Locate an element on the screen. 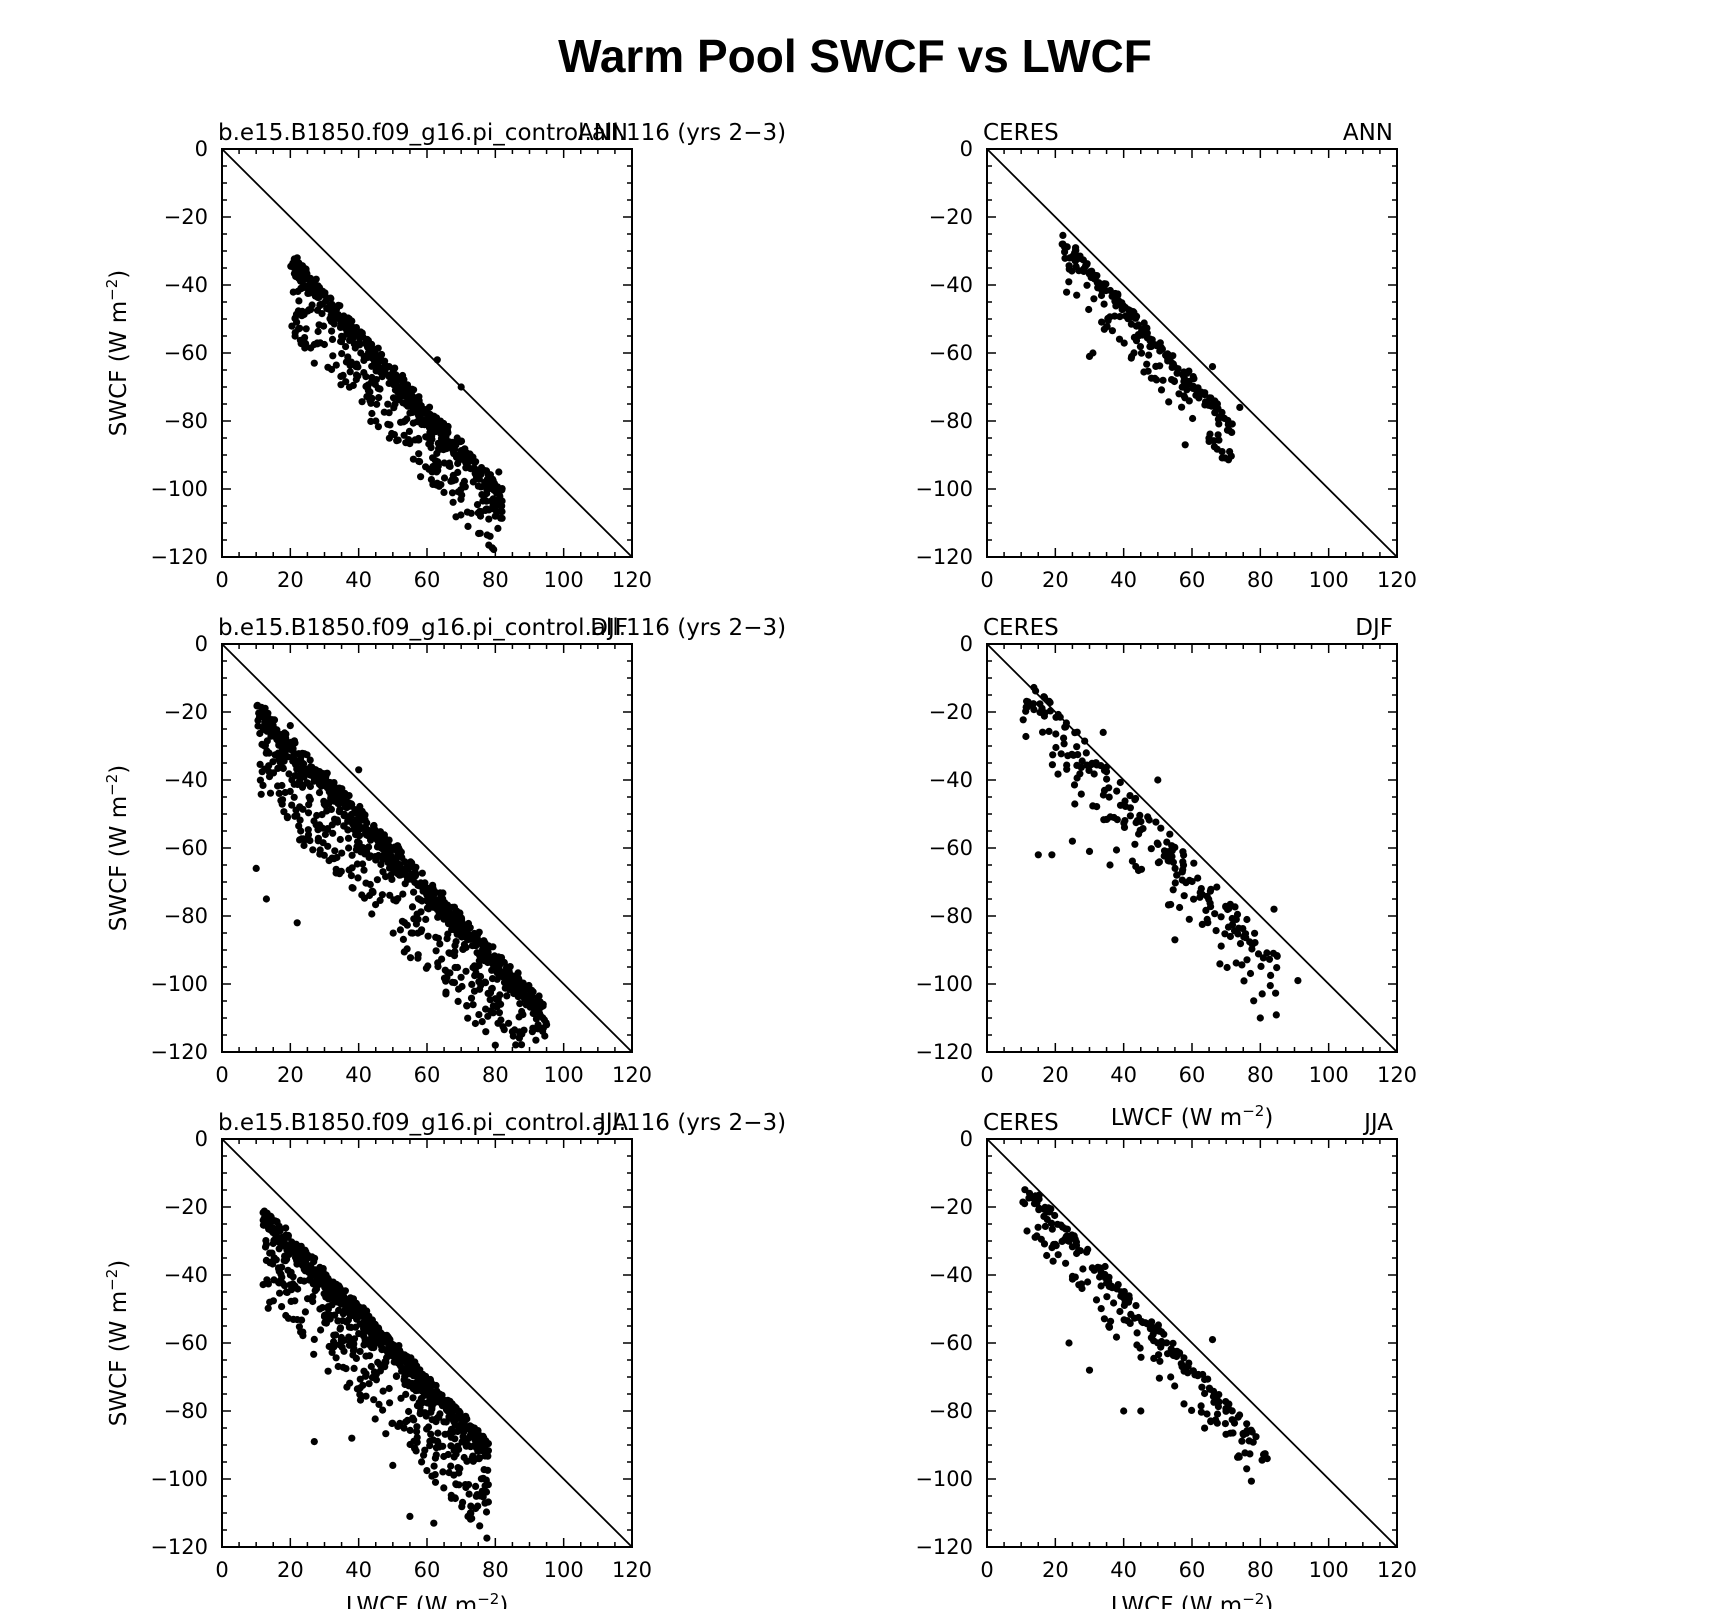  x-tick-label: 0 is located at coordinates (221, 580).